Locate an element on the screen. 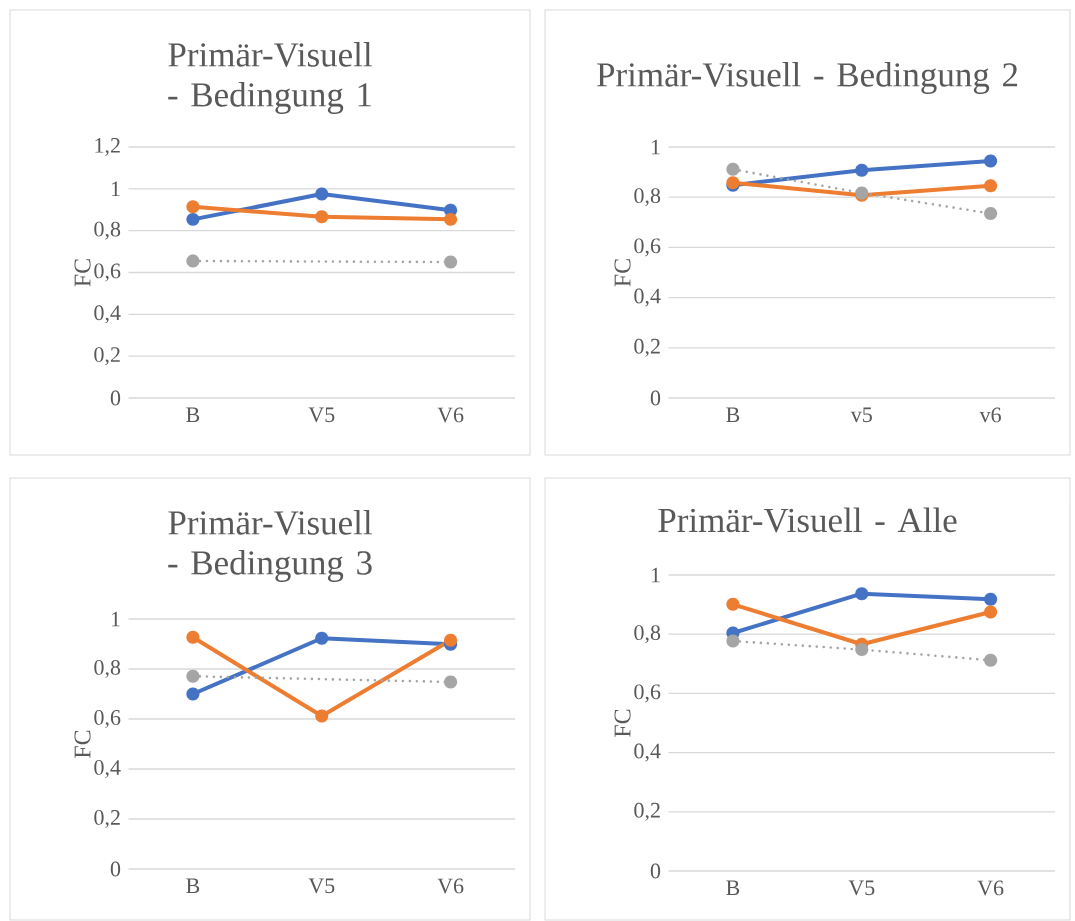  chart-title: Primär-Visuell - Bedingung 2 is located at coordinates (807, 78).